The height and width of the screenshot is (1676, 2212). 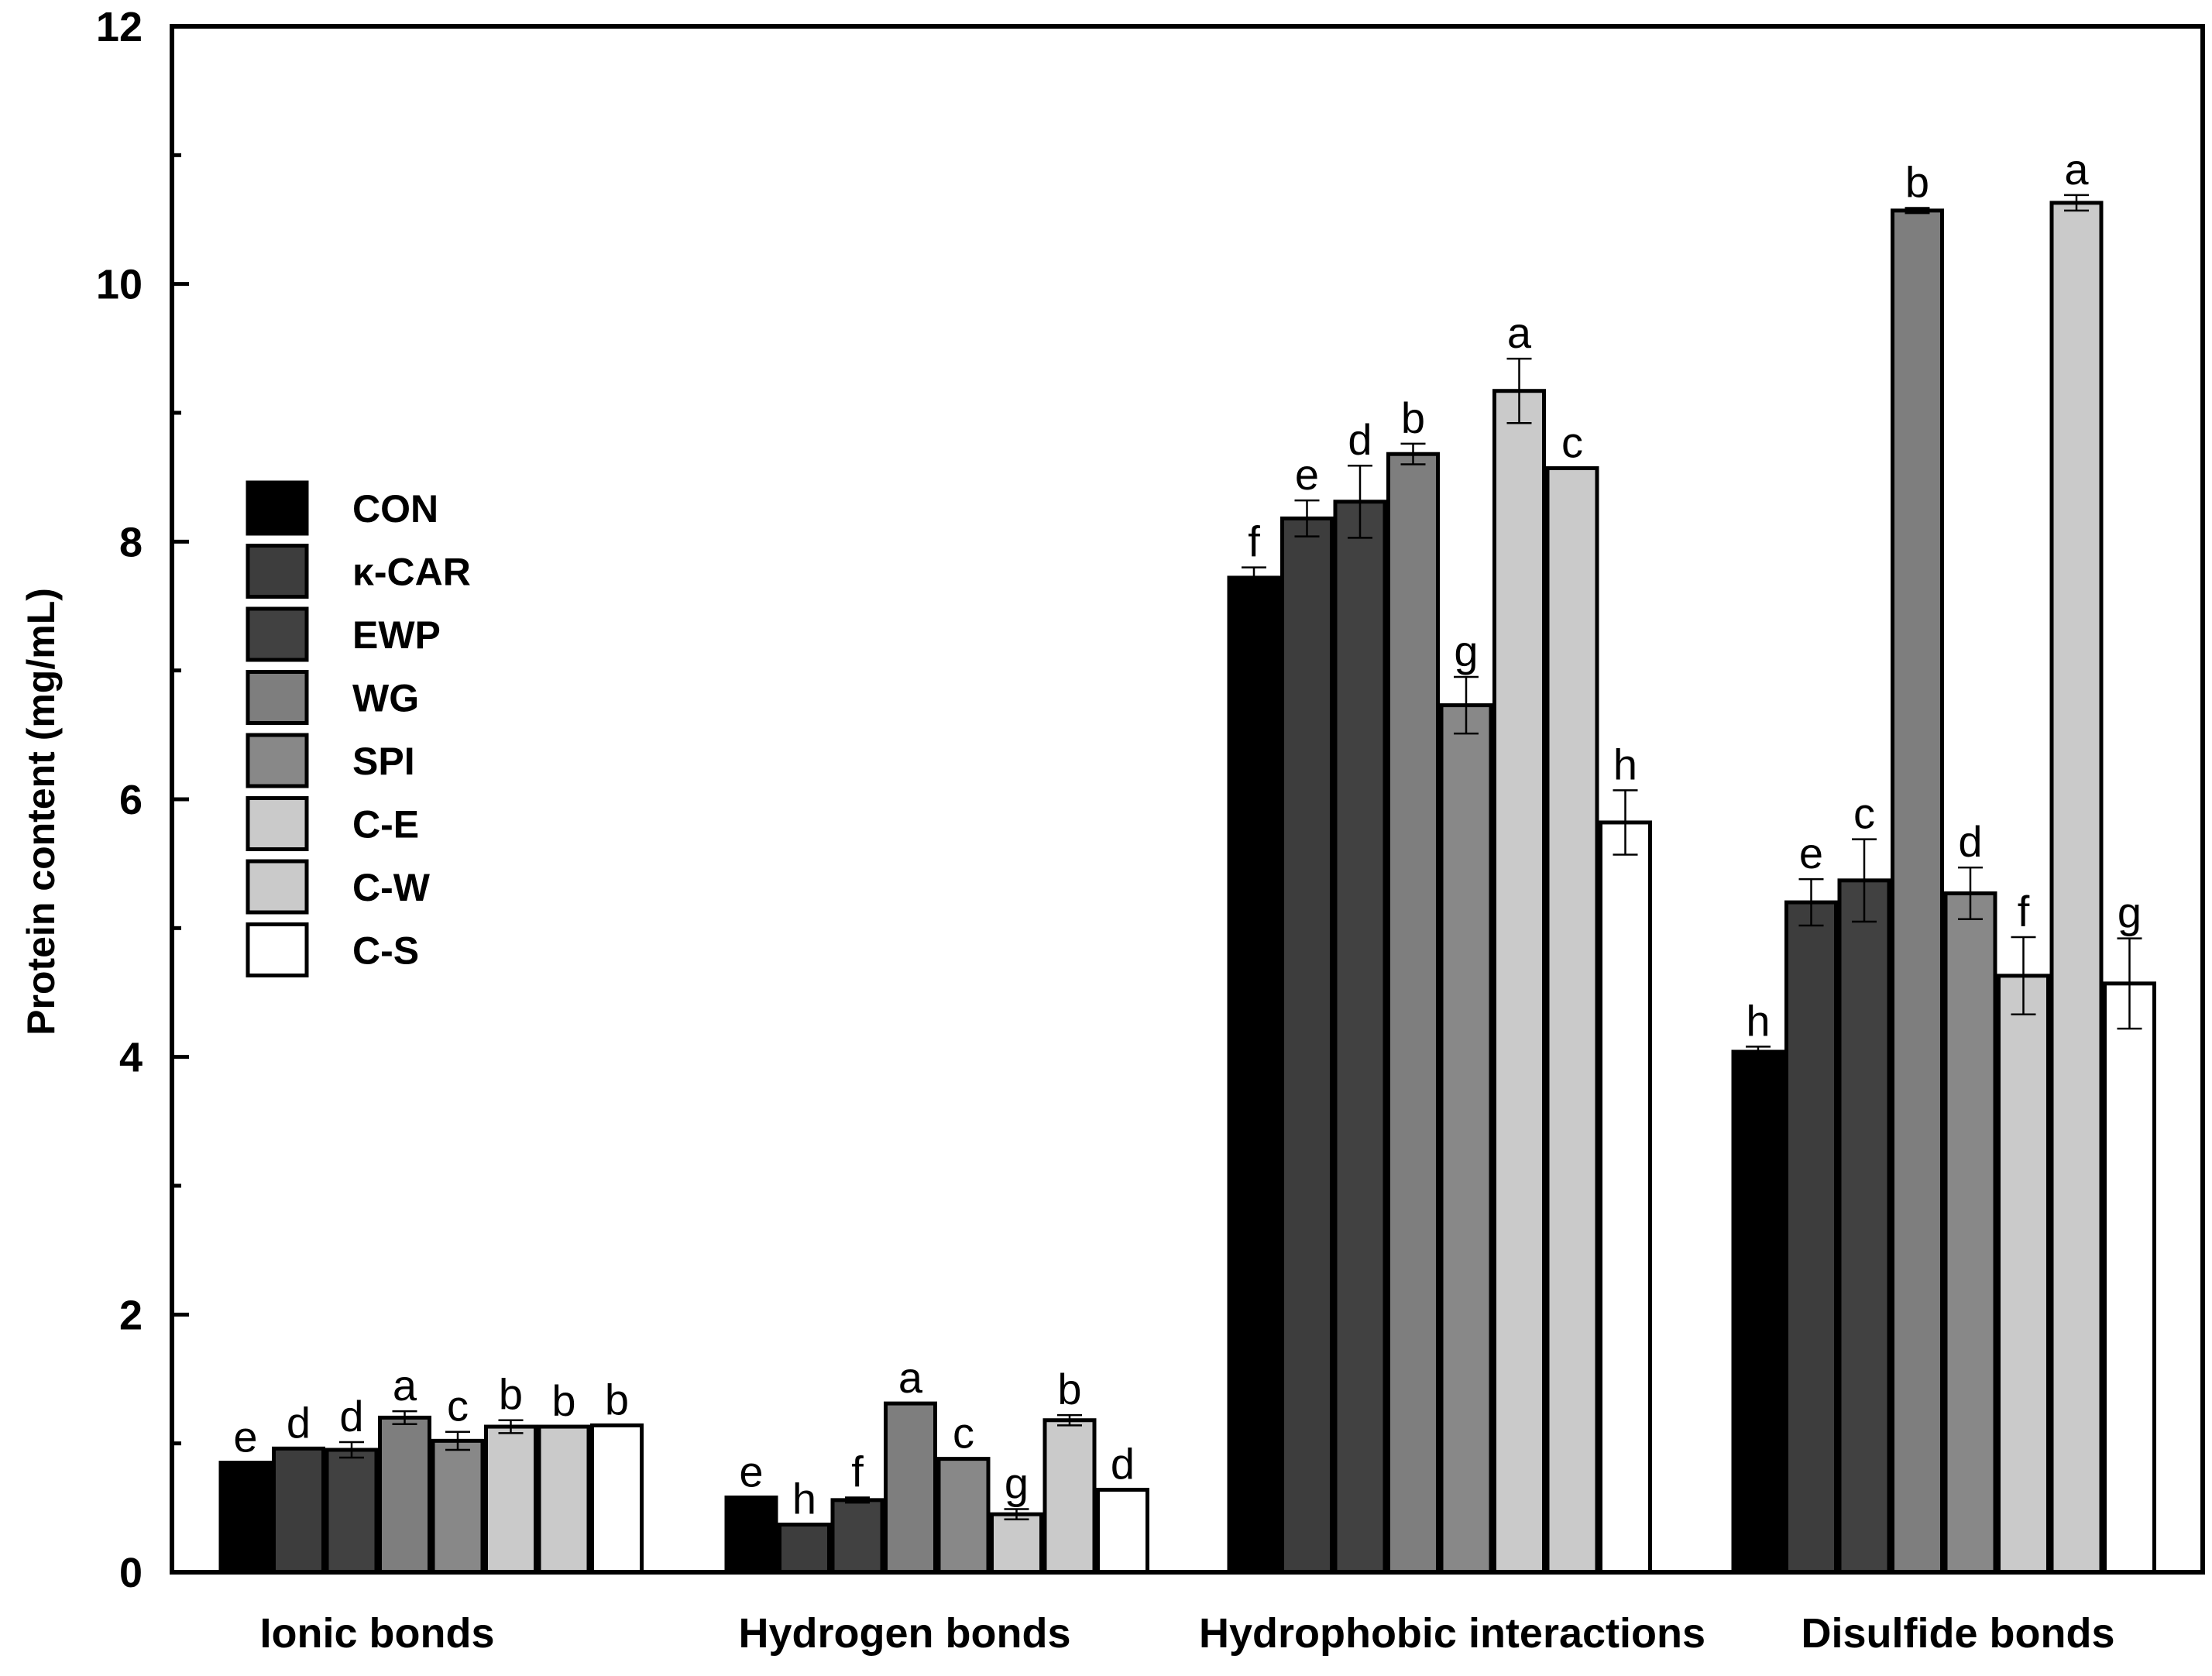 I want to click on y-tick-label: 6, so click(x=131, y=800).